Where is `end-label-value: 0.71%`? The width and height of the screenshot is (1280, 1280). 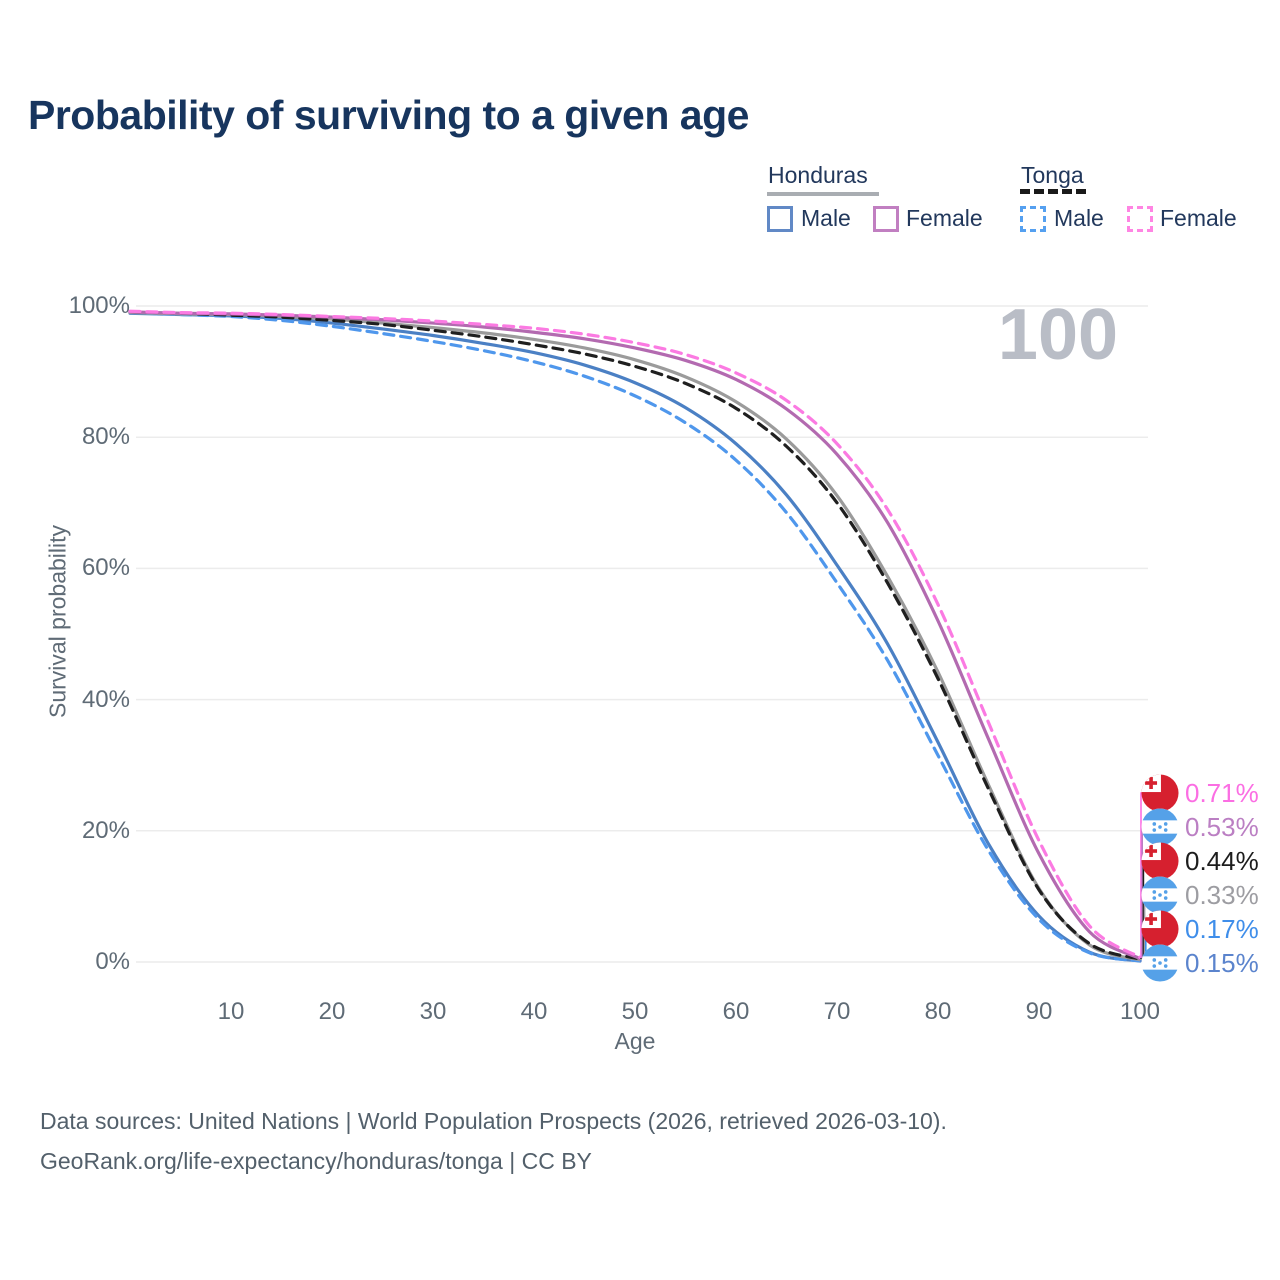 end-label-value: 0.71% is located at coordinates (1222, 792).